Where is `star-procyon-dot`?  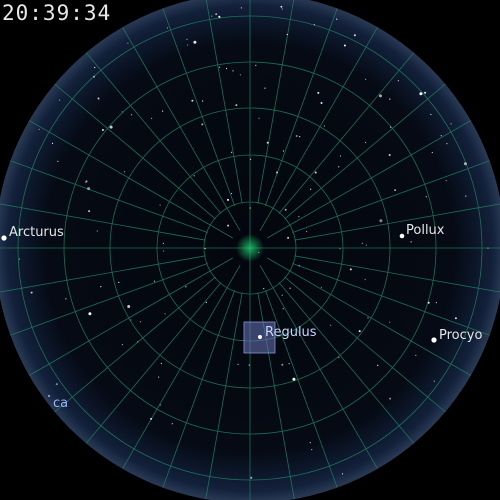
star-procyon-dot is located at coordinates (434, 340).